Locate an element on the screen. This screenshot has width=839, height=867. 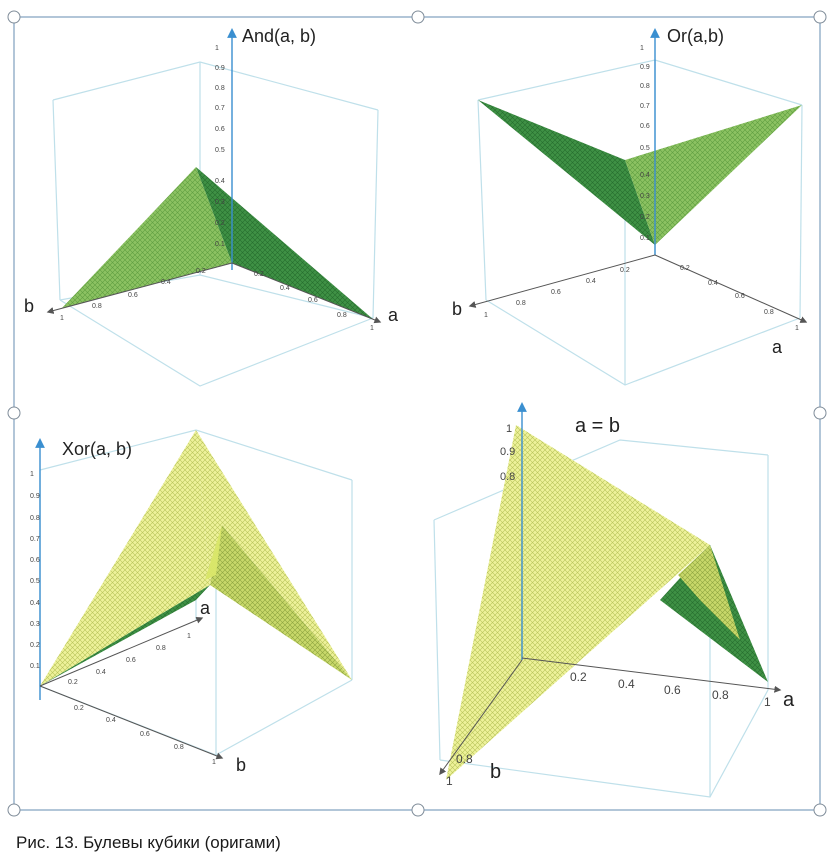
and-surface is located at coordinates (218, 243).